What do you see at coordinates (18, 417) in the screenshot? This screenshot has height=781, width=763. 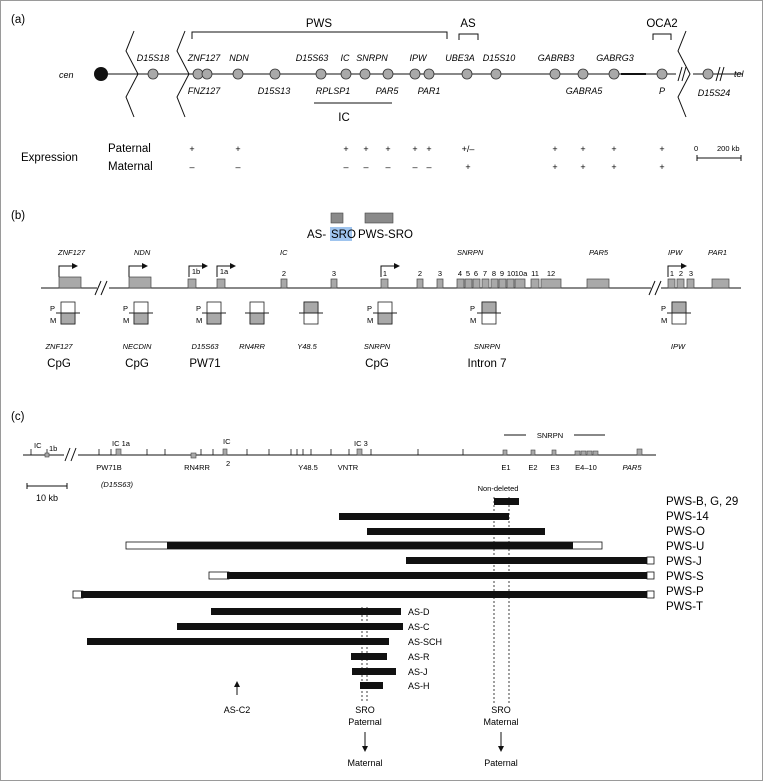 I see `panel-c-label: (c)` at bounding box center [18, 417].